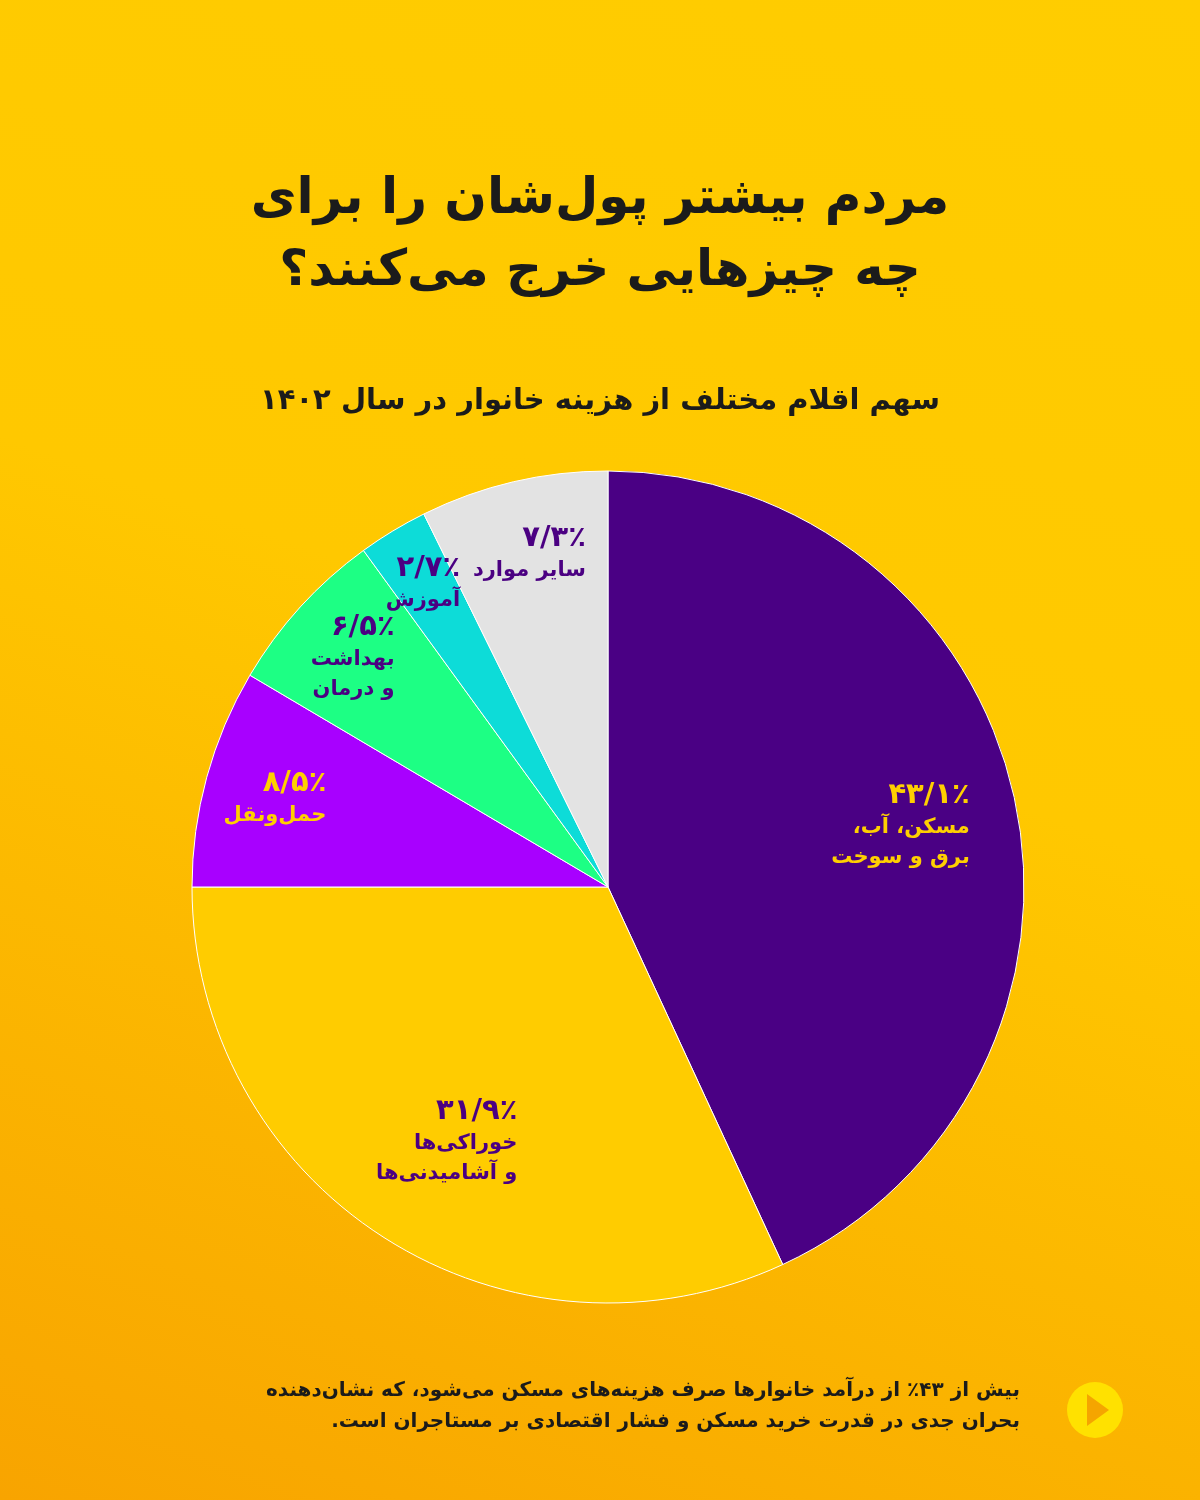  Describe the element at coordinates (447, 1139) in the screenshot. I see `data-label: ۳۱/۹٪ خوراکی‌ها و آشامیدنی‌ها` at that location.